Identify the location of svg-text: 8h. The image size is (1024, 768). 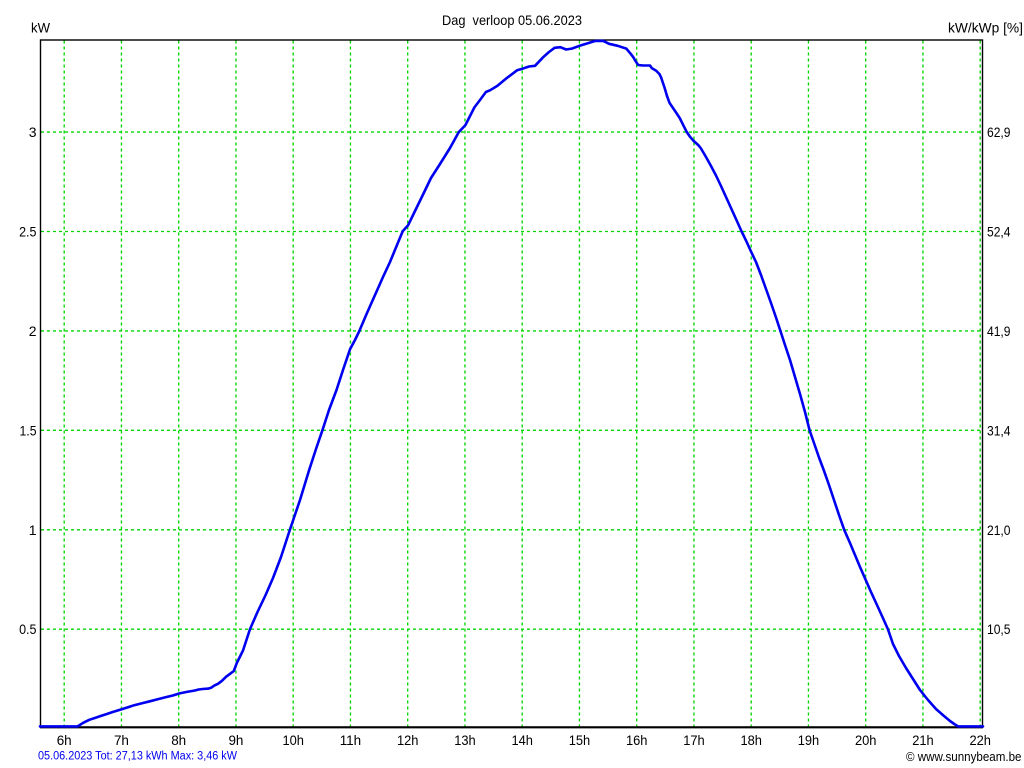
(178, 740).